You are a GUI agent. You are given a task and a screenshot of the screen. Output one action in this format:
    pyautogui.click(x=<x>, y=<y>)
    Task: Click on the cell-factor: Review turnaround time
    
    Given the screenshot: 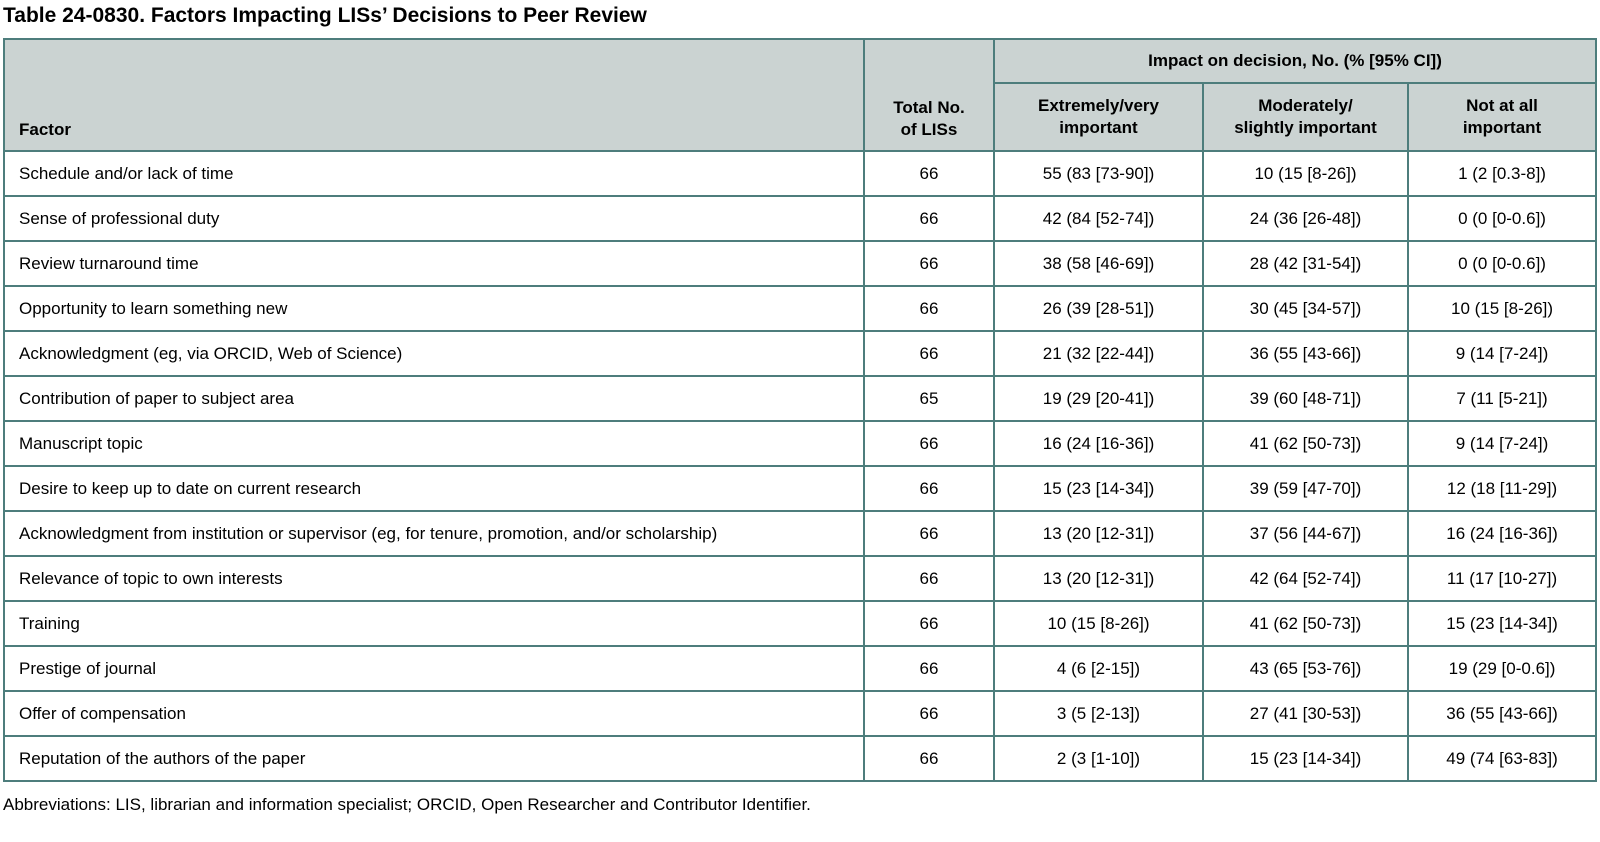 What is the action you would take?
    pyautogui.click(x=434, y=263)
    